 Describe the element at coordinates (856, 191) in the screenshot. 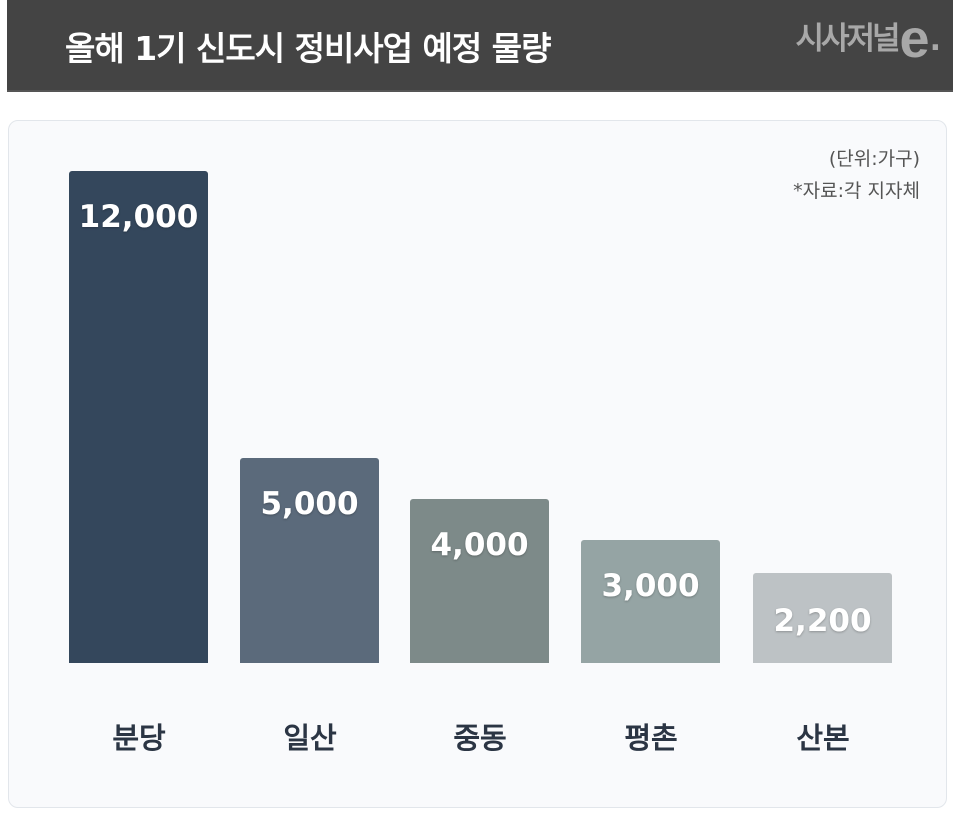

I see `source-note: *자료:각 지자체` at that location.